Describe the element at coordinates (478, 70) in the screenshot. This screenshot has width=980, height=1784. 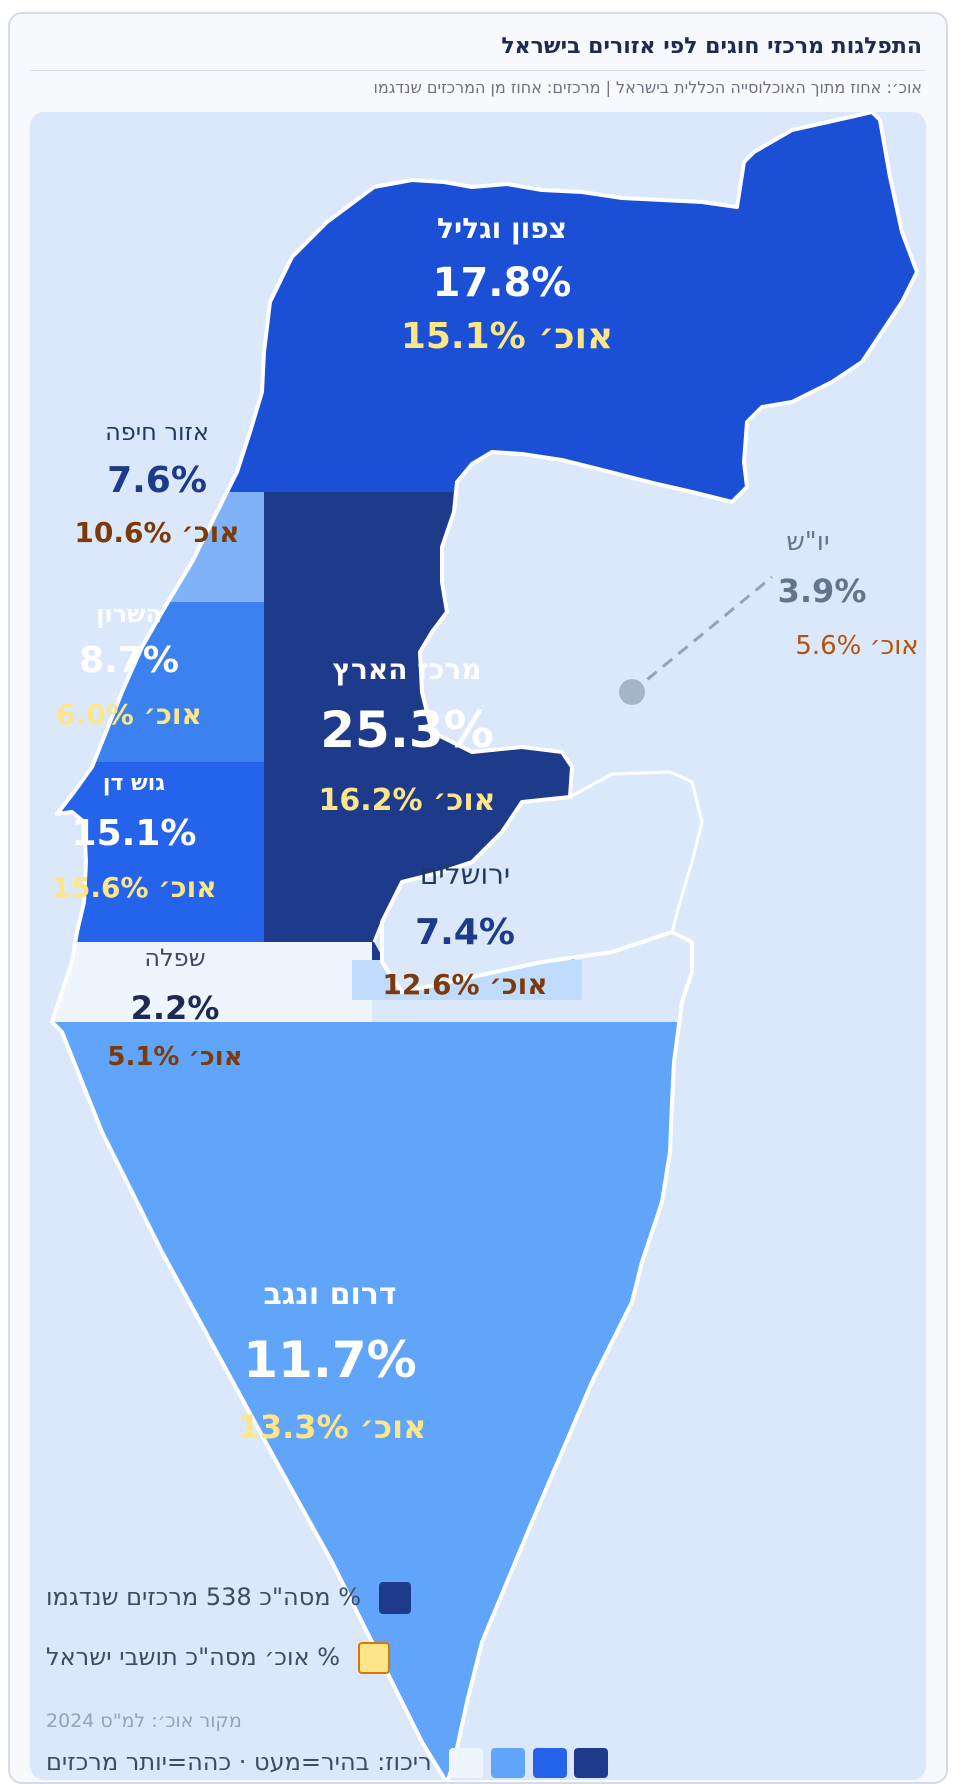
I see `title-divider` at that location.